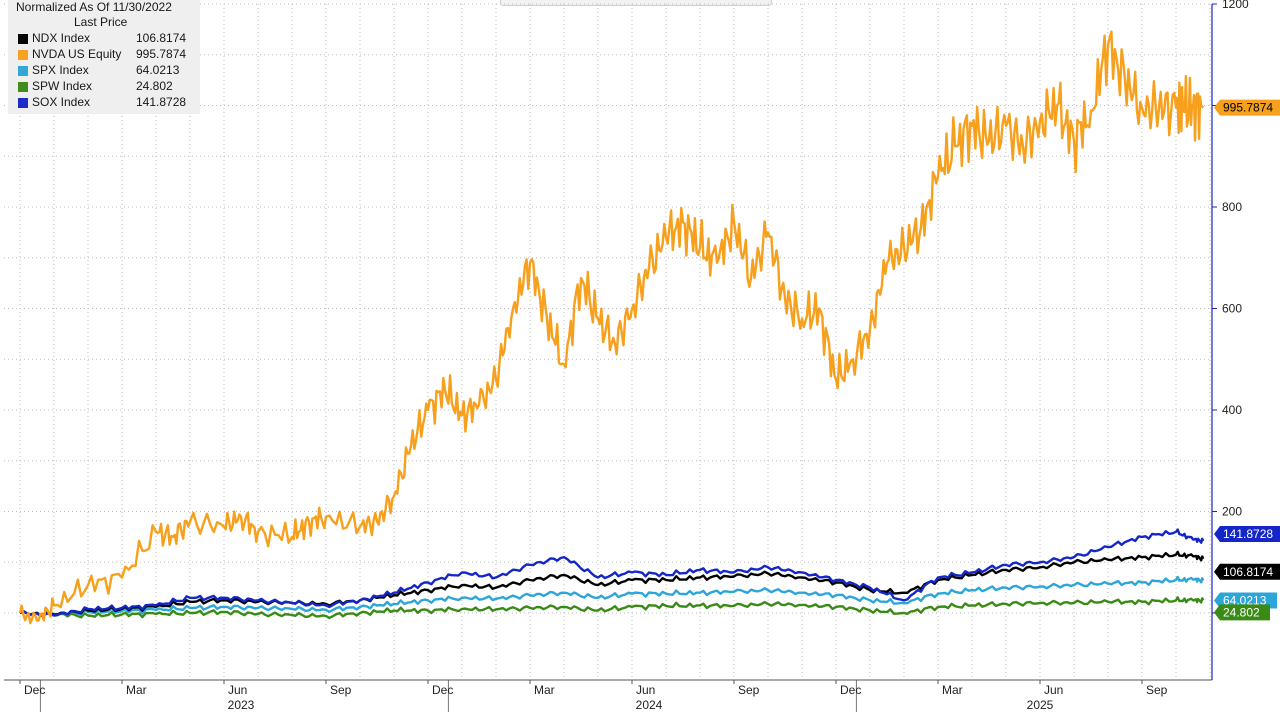 The height and width of the screenshot is (718, 1280). What do you see at coordinates (94, 7) in the screenshot?
I see `legend-normalized-note: Normalized As Of 11/30/2022` at bounding box center [94, 7].